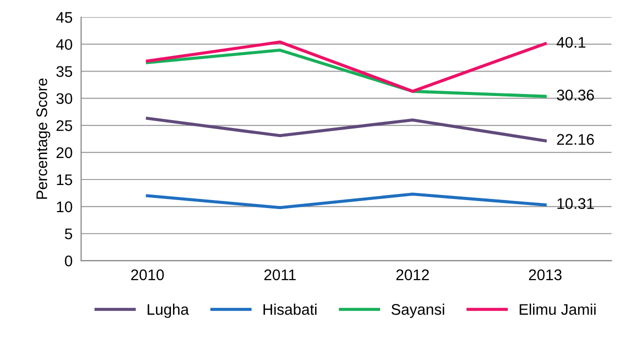 This screenshot has height=343, width=624. What do you see at coordinates (412, 274) in the screenshot?
I see `x-tick-label: 2012` at bounding box center [412, 274].